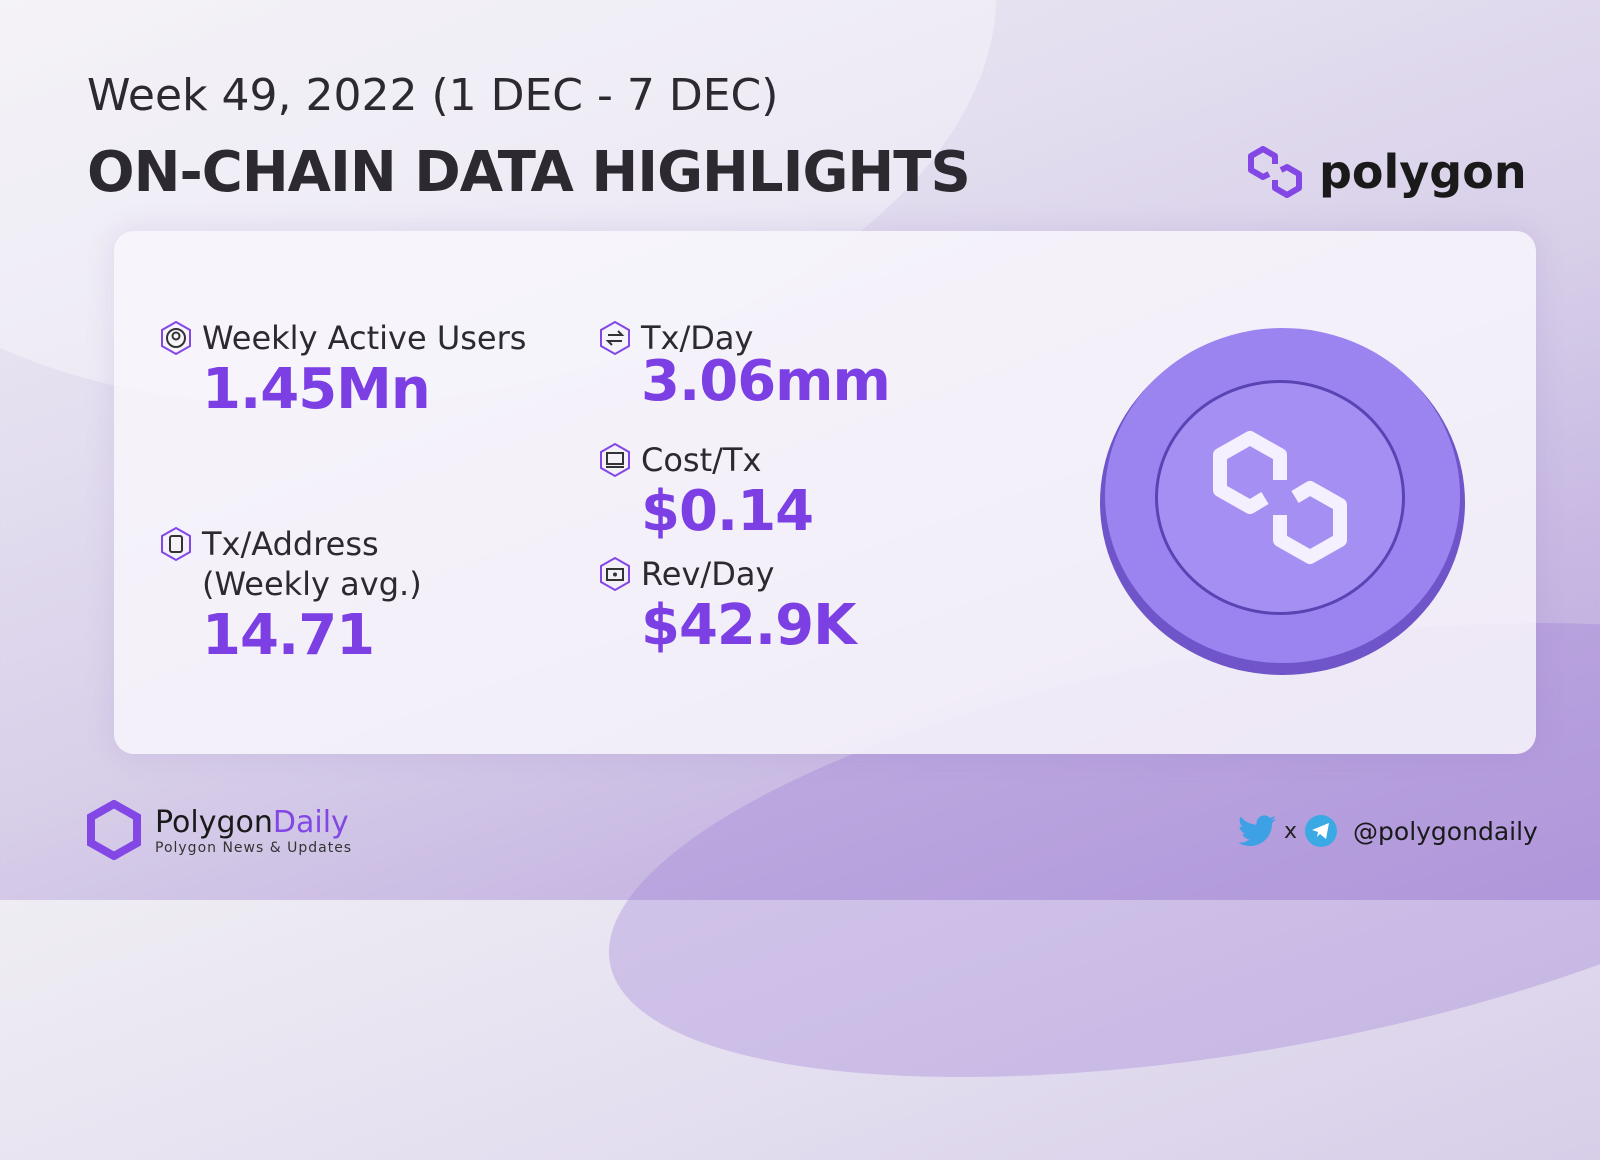 This screenshot has height=1160, width=1600. Describe the element at coordinates (176, 338) in the screenshot. I see `user-icon` at that location.